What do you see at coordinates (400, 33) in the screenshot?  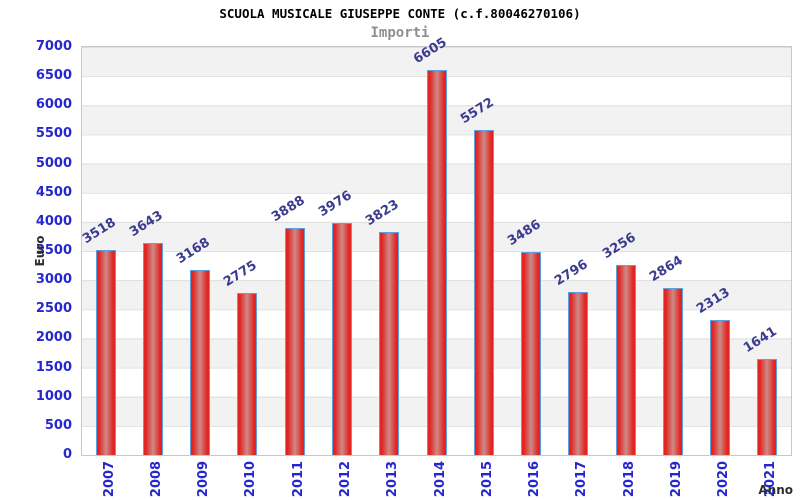 I see `chart-subtitle: Importi` at bounding box center [400, 33].